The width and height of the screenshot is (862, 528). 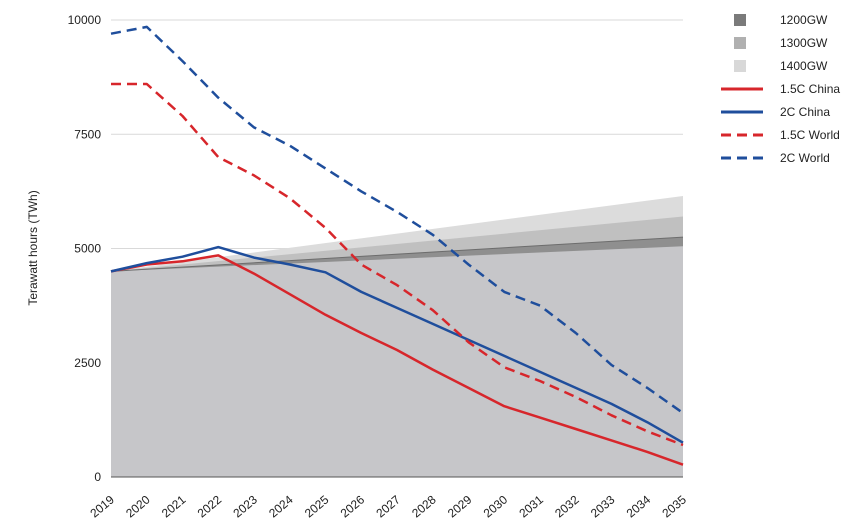 I want to click on x-tick-label: 2027, so click(x=388, y=506).